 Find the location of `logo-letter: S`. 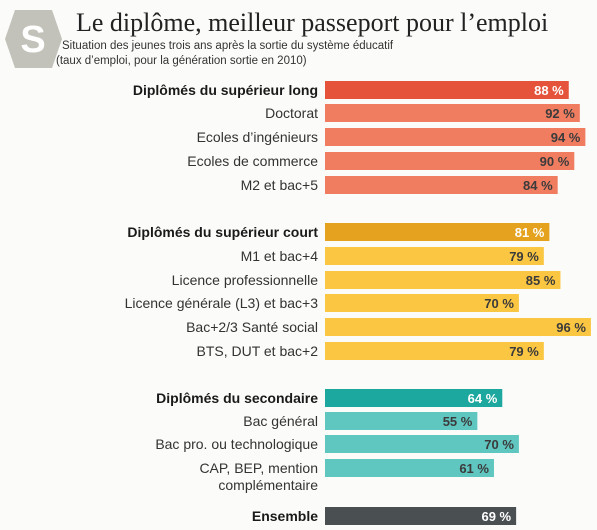

logo-letter: S is located at coordinates (32, 40).